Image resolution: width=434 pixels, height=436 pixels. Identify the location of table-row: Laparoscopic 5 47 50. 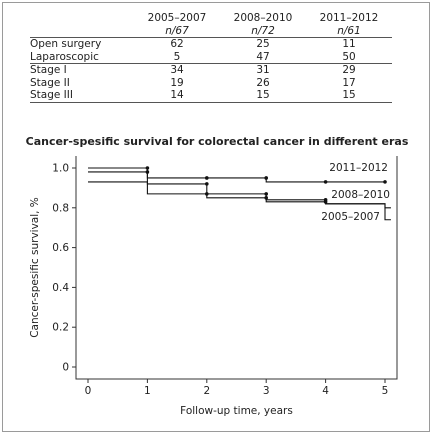
(211, 57).